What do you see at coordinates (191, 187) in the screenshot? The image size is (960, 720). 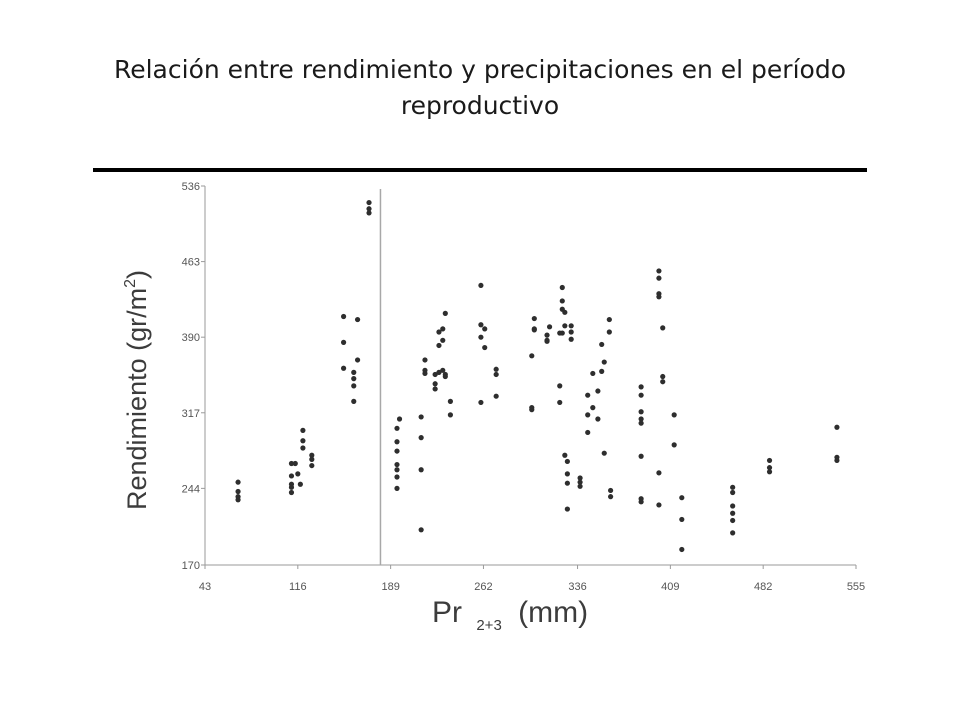 I see `y-tick-label: 536` at bounding box center [191, 187].